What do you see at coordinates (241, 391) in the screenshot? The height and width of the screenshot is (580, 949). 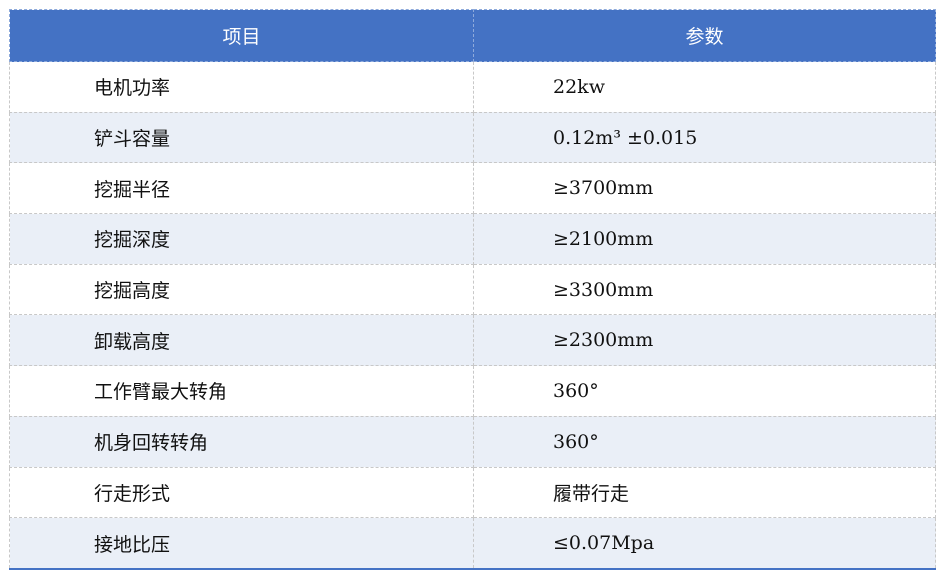 I see `item-cell: 工作臂最大转角` at bounding box center [241, 391].